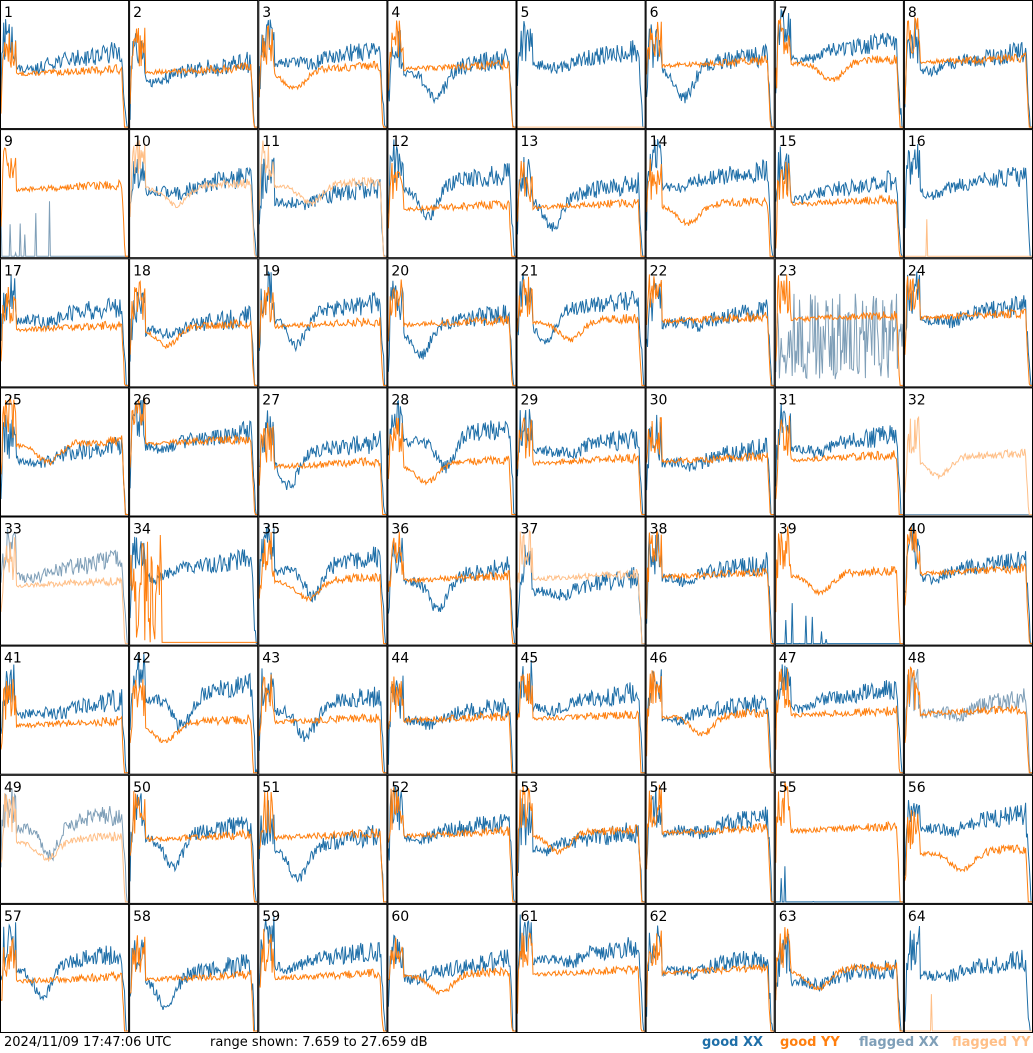  I want to click on panel-28: 28, so click(452, 452).